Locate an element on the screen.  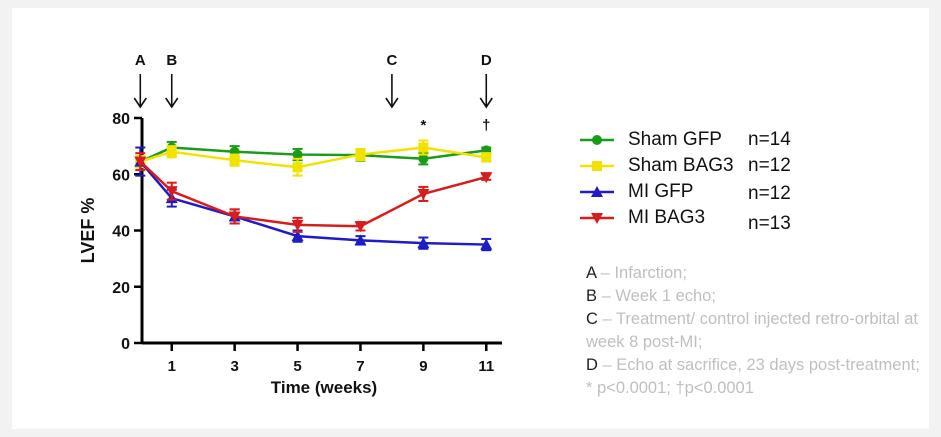
note-key-c: C is located at coordinates (592, 319).